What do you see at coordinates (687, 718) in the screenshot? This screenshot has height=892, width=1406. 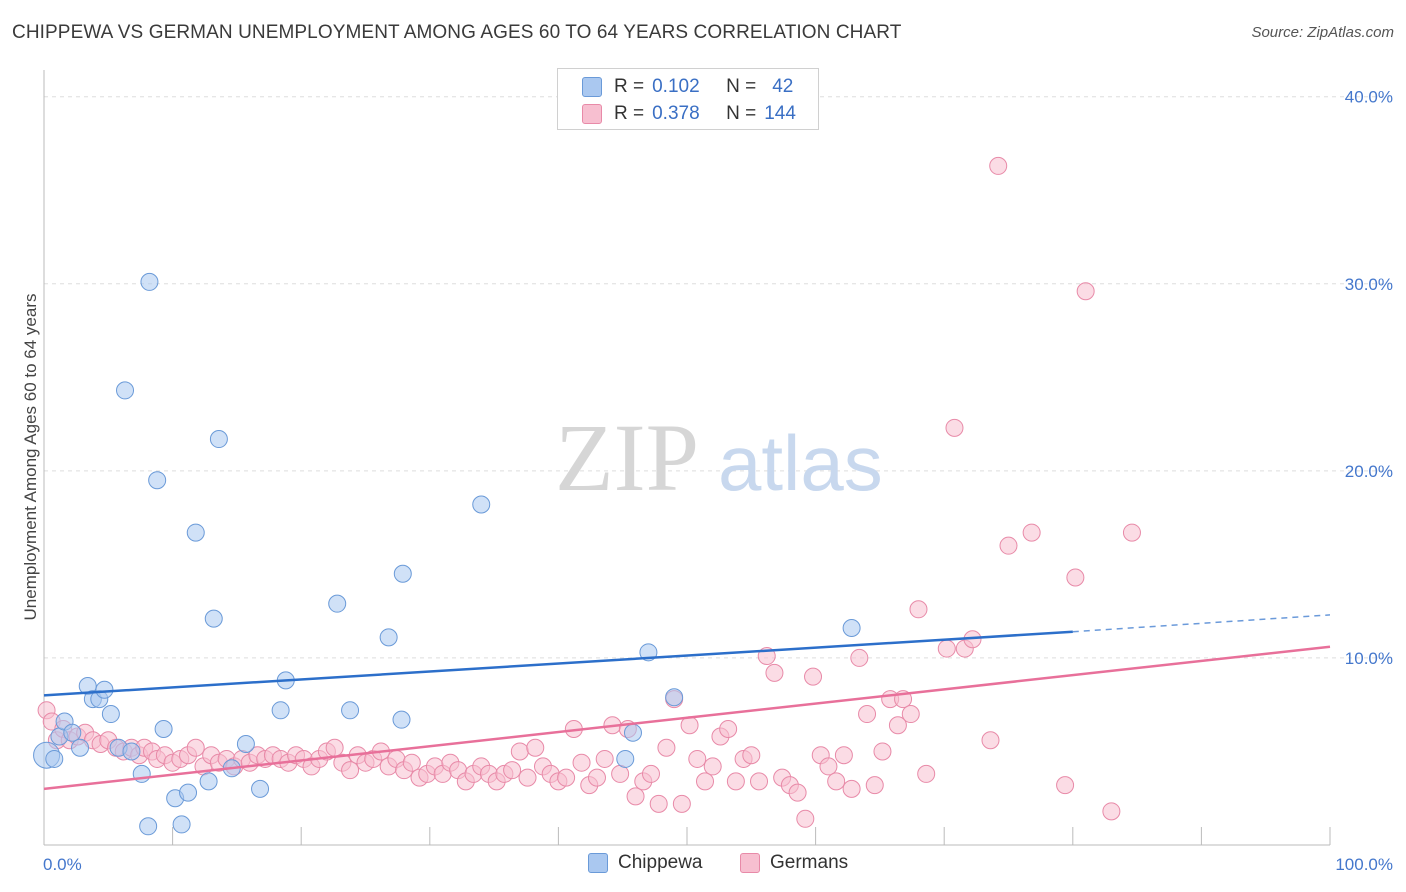 I see `germans-trend-line` at bounding box center [687, 718].